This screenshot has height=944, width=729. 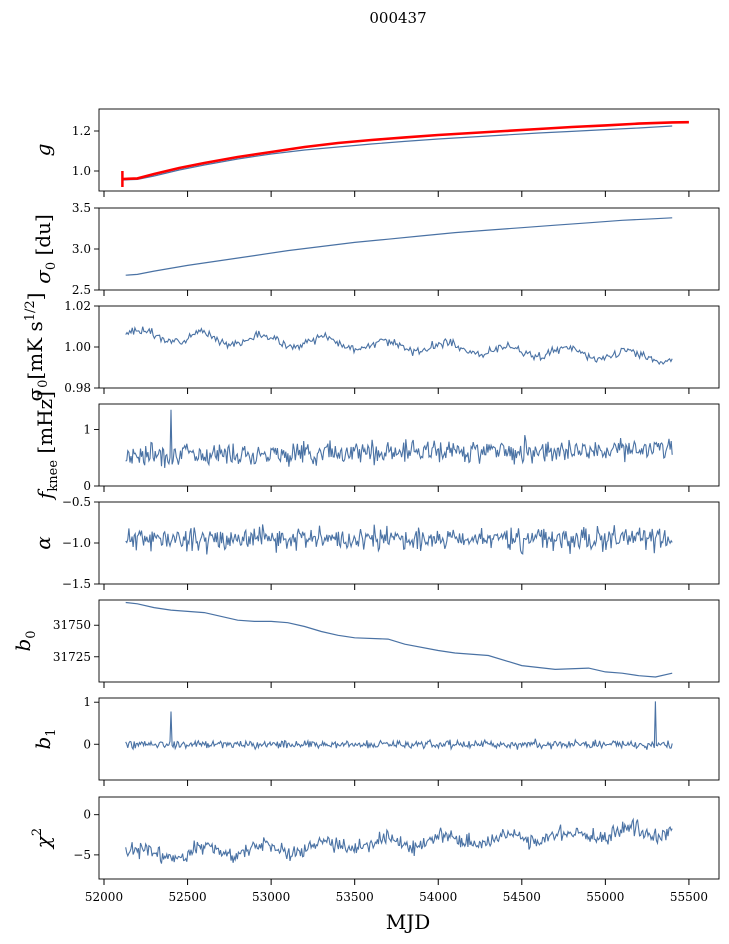 What do you see at coordinates (76, 584) in the screenshot?
I see `y-tick-label: −1.5` at bounding box center [76, 584].